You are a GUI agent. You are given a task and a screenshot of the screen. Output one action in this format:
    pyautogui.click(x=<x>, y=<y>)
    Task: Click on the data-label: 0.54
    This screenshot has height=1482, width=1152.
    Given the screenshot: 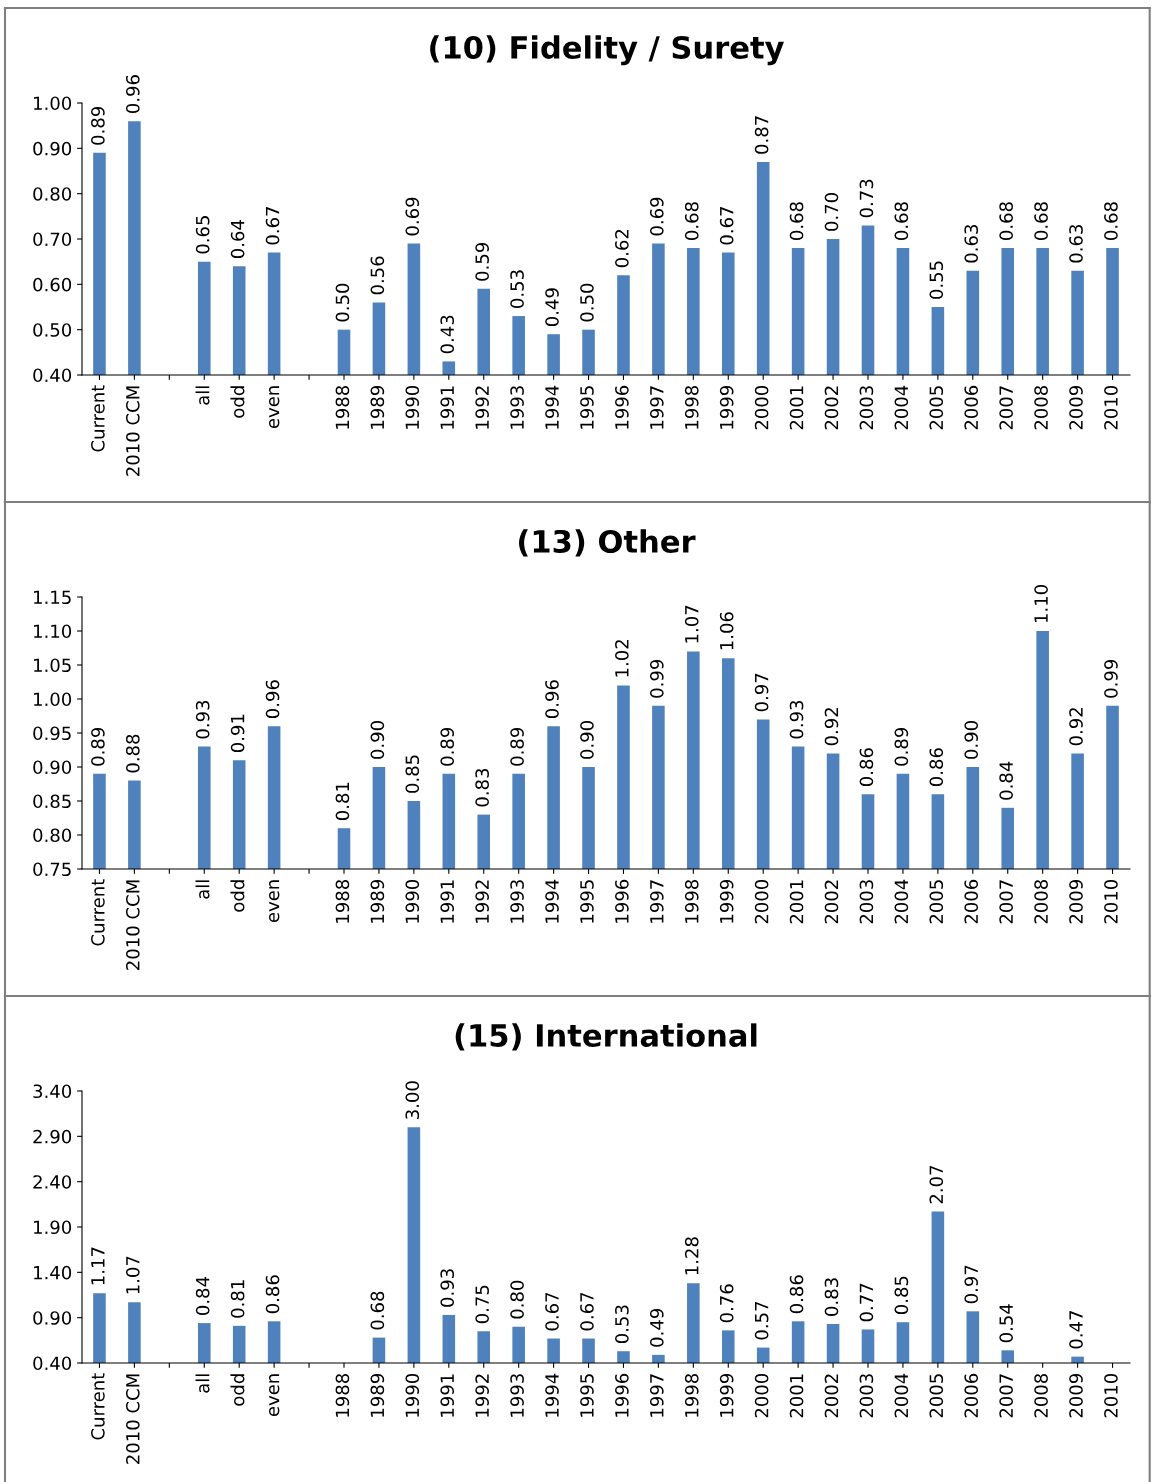 What is the action you would take?
    pyautogui.click(x=1006, y=1323)
    